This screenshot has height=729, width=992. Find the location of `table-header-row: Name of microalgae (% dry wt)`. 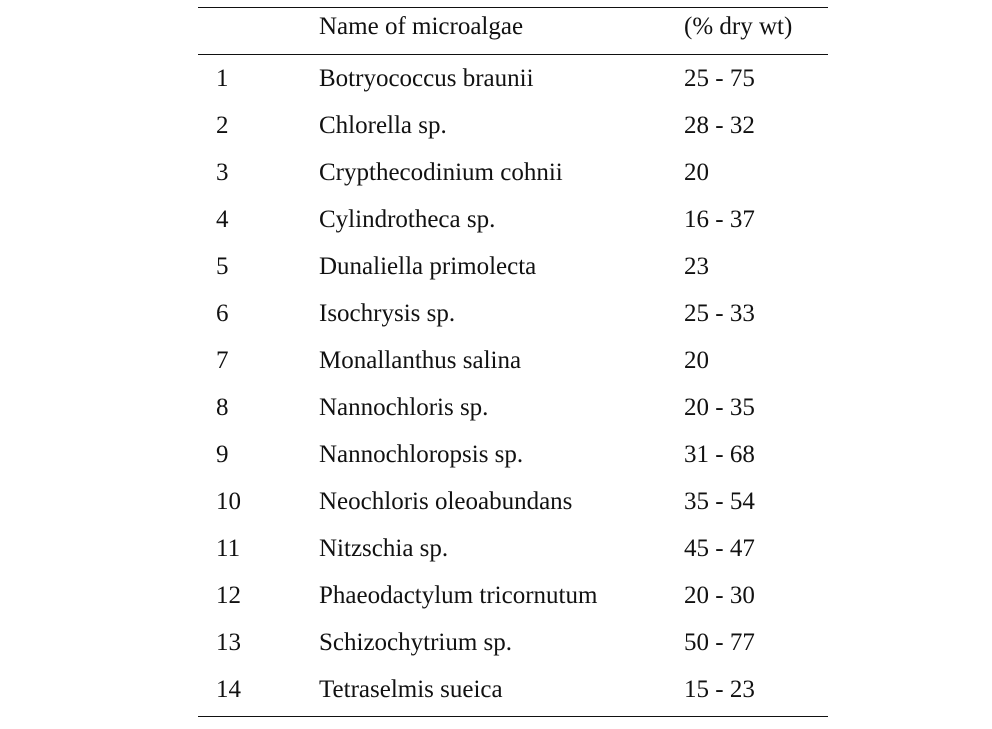

table-header-row: Name of microalgae (% dry wt) is located at coordinates (513, 31).